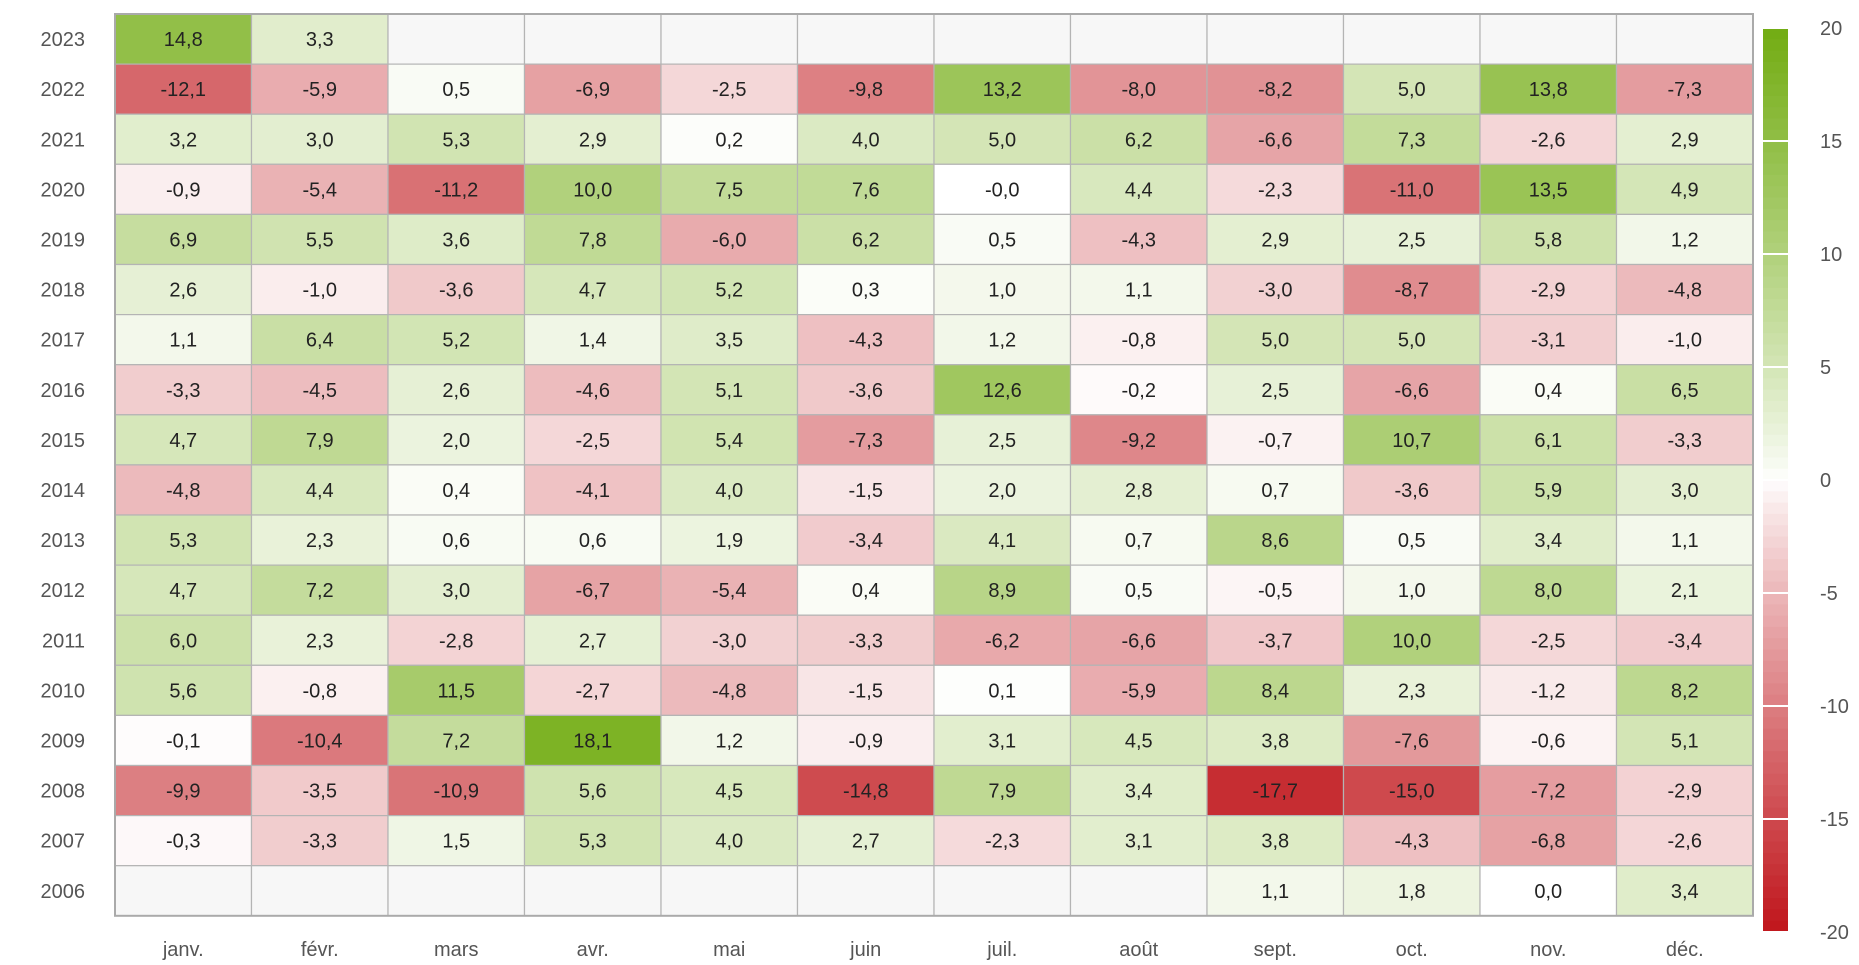 This screenshot has width=1859, height=965. What do you see at coordinates (1275, 341) in the screenshot?
I see `cell-value-label: 5,0` at bounding box center [1275, 341].